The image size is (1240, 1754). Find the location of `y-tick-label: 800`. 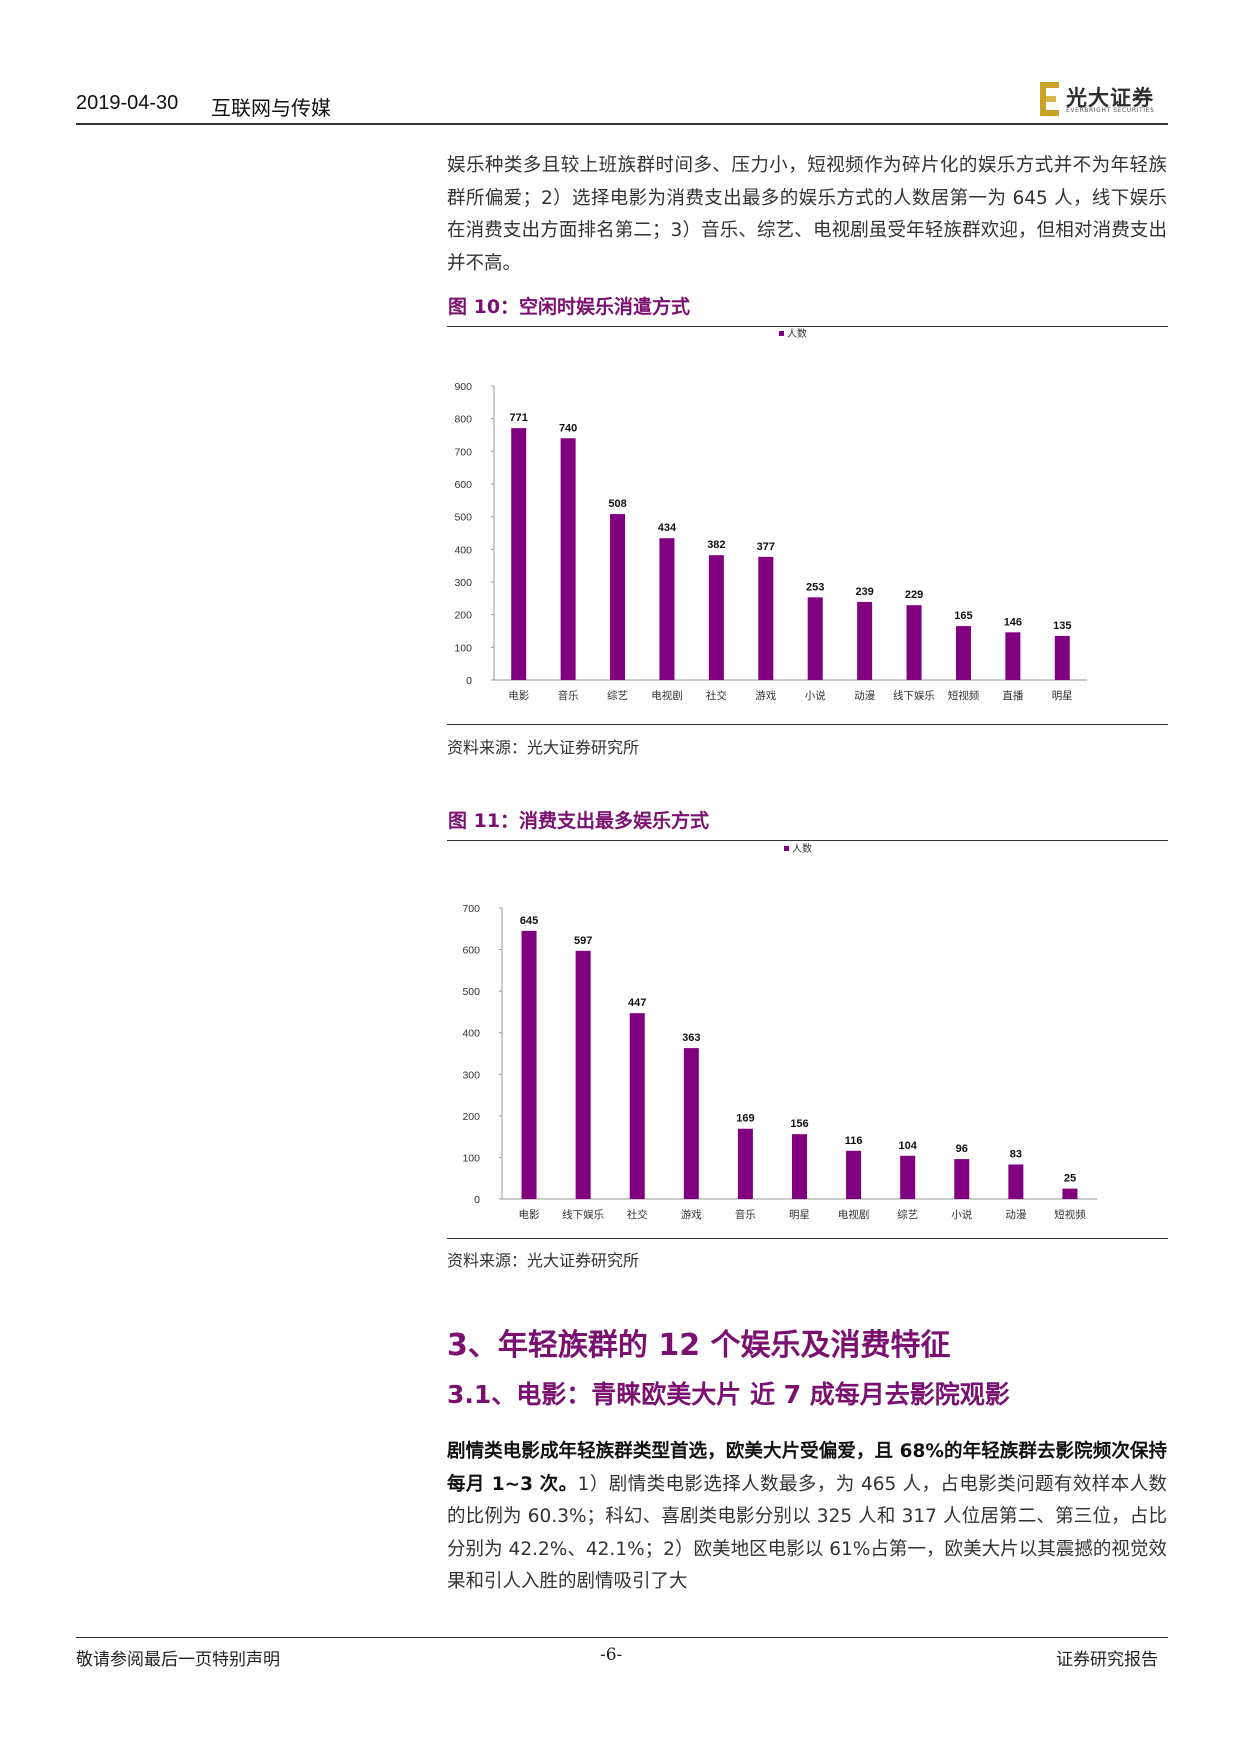

y-tick-label: 800 is located at coordinates (463, 420).